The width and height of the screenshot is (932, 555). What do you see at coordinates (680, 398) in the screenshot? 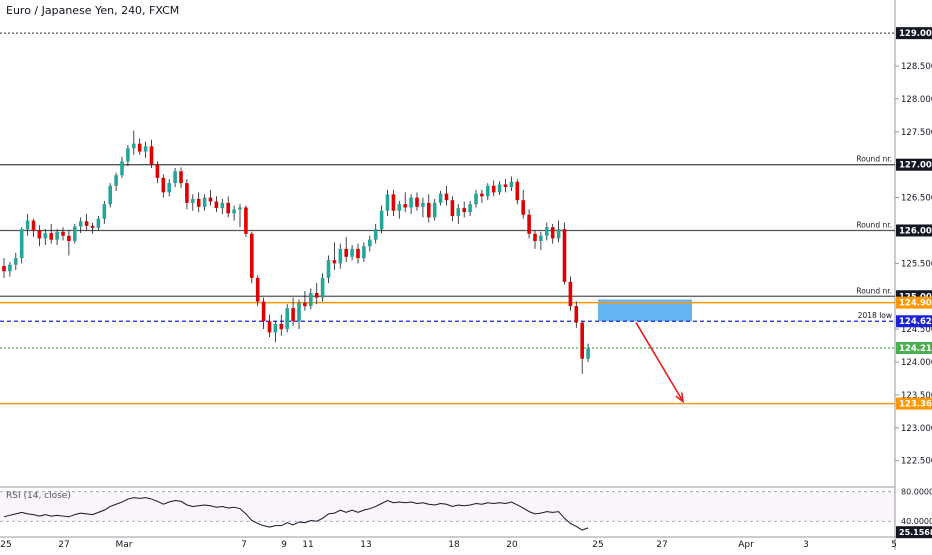
I see `projection-arrow-head` at bounding box center [680, 398].